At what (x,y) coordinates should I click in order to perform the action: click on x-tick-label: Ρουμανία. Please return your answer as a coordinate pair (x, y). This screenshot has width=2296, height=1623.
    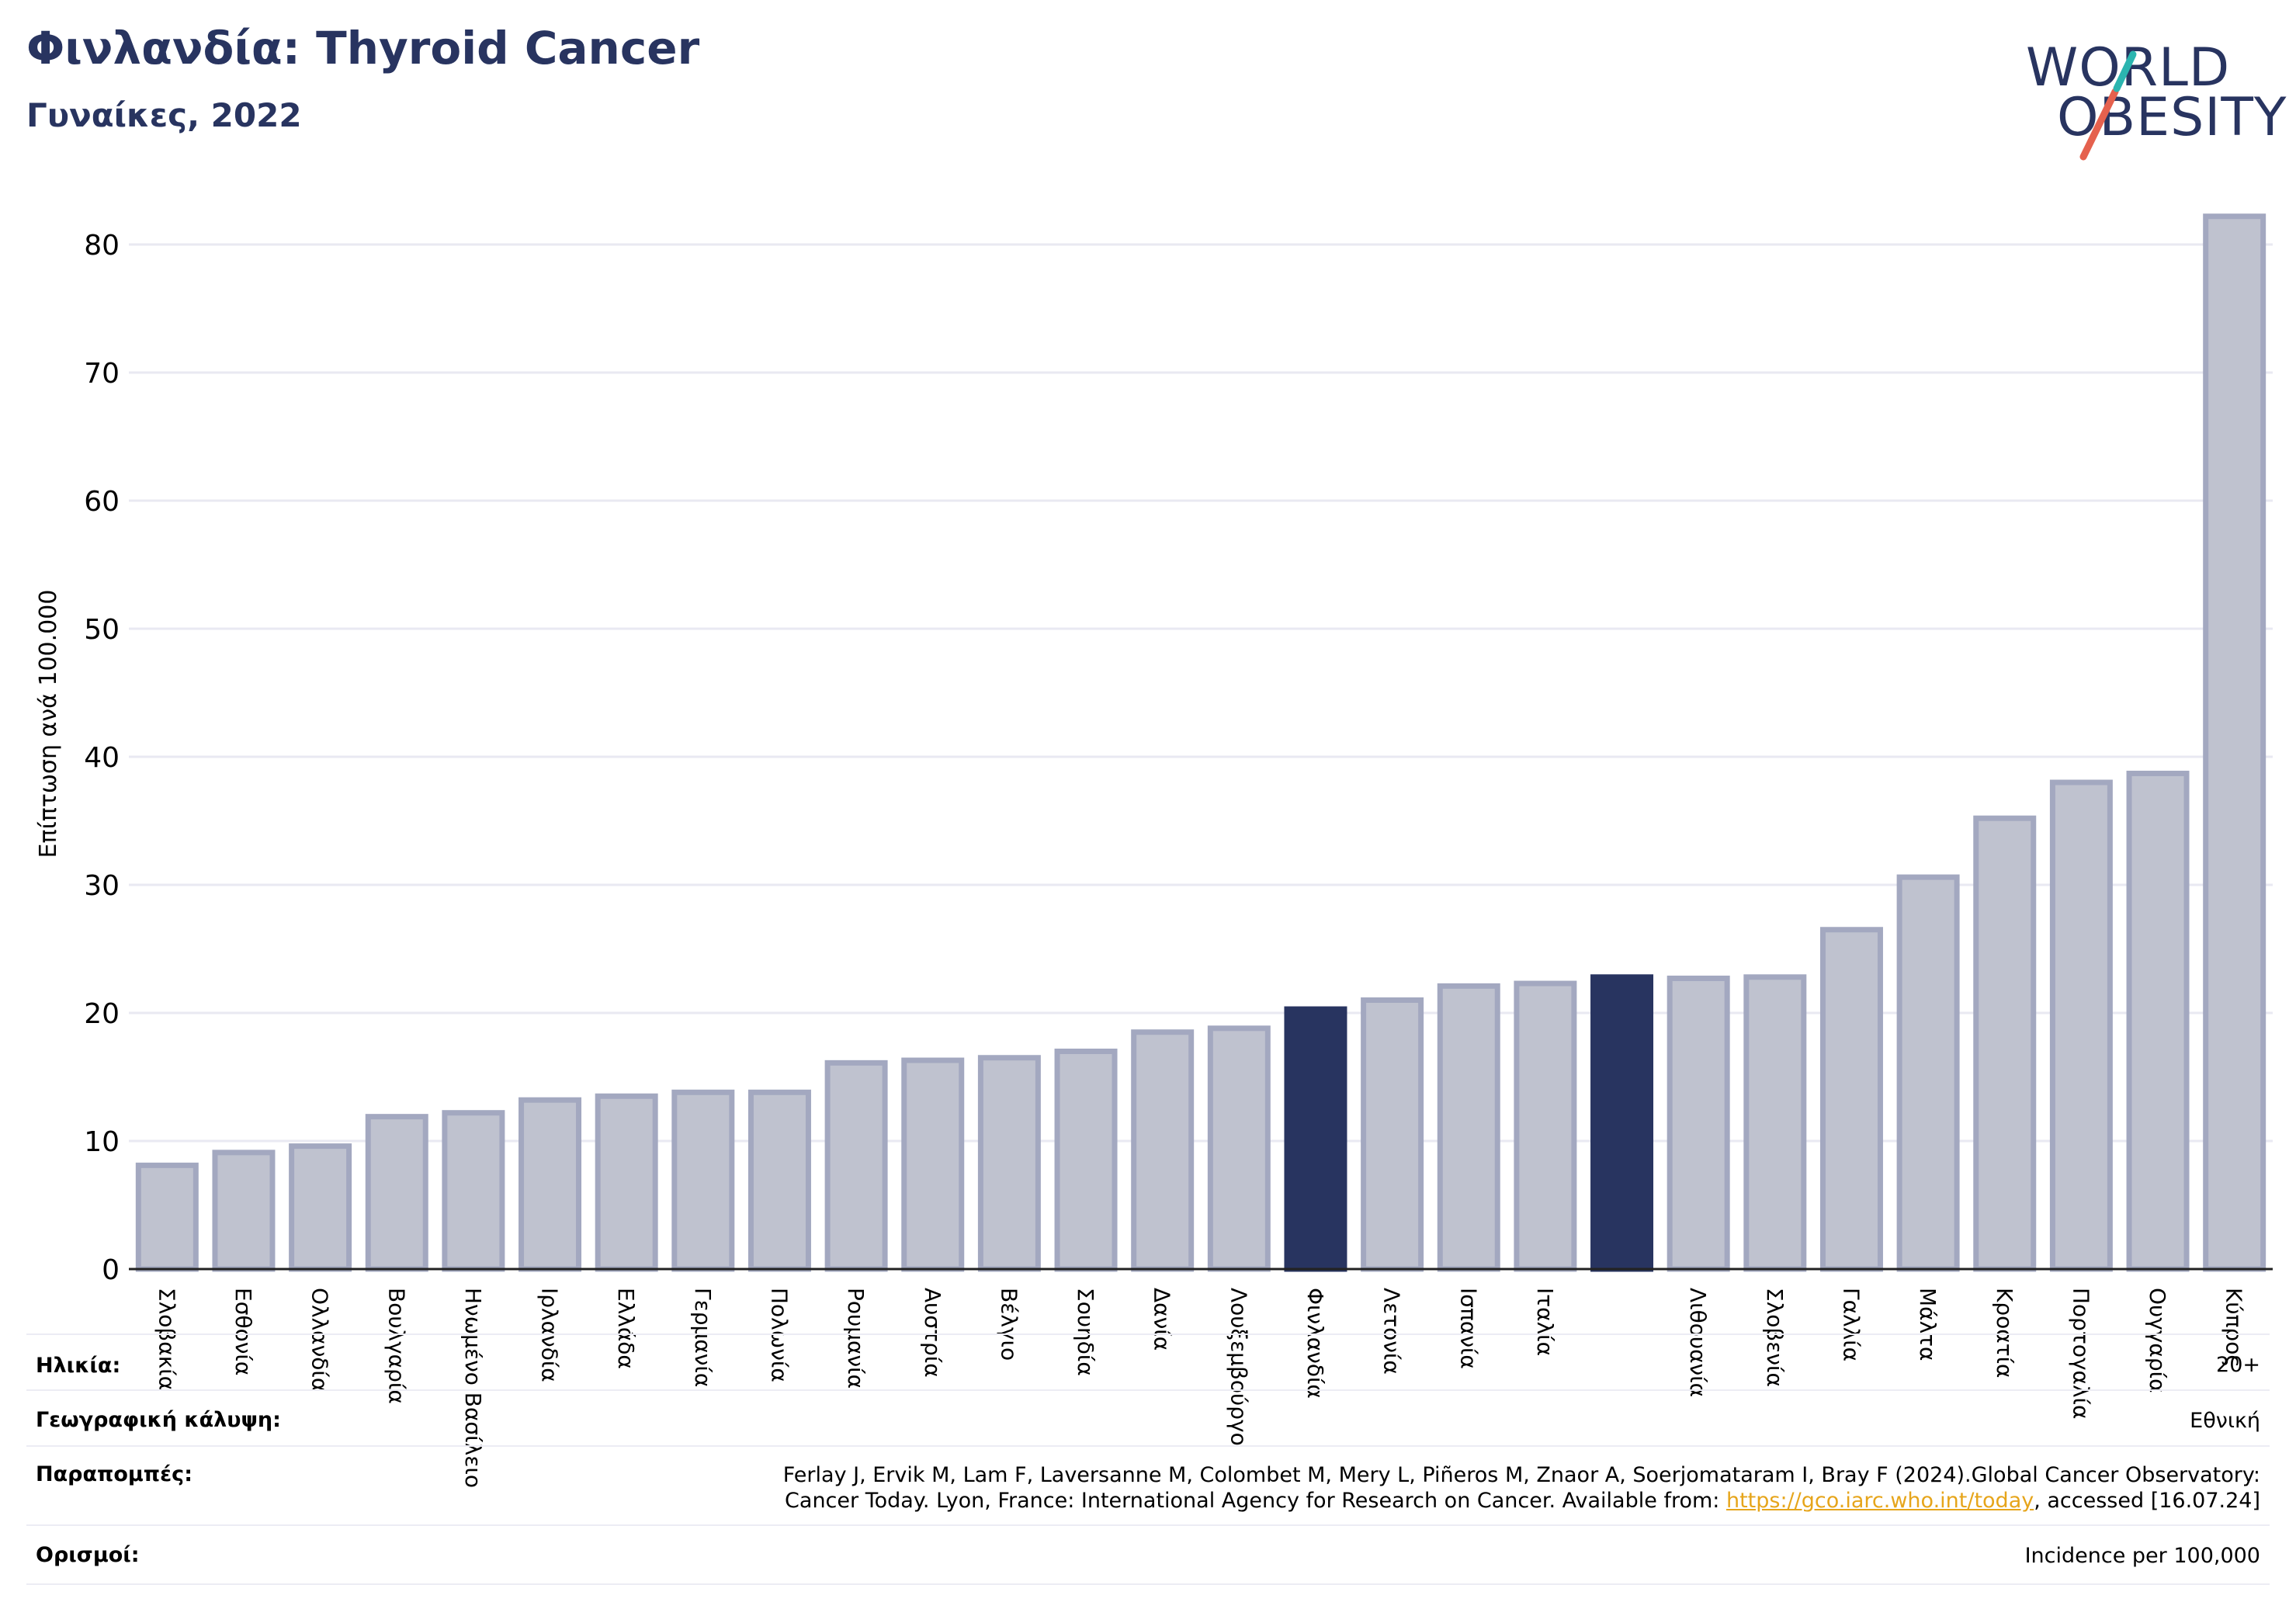
    Looking at the image, I should click on (856, 1338).